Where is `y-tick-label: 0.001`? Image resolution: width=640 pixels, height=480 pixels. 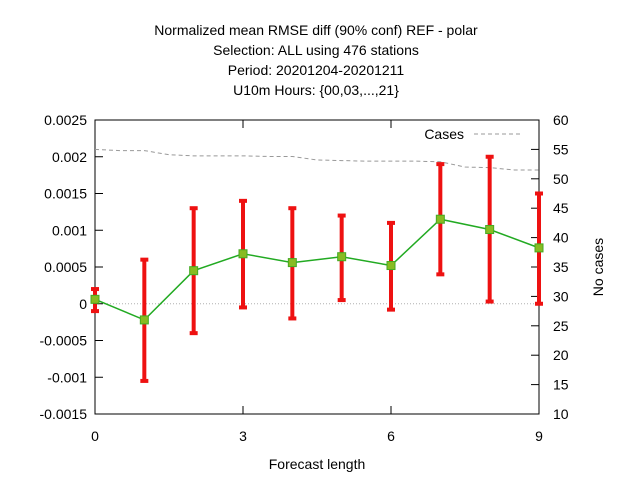 y-tick-label: 0.001 is located at coordinates (69, 230).